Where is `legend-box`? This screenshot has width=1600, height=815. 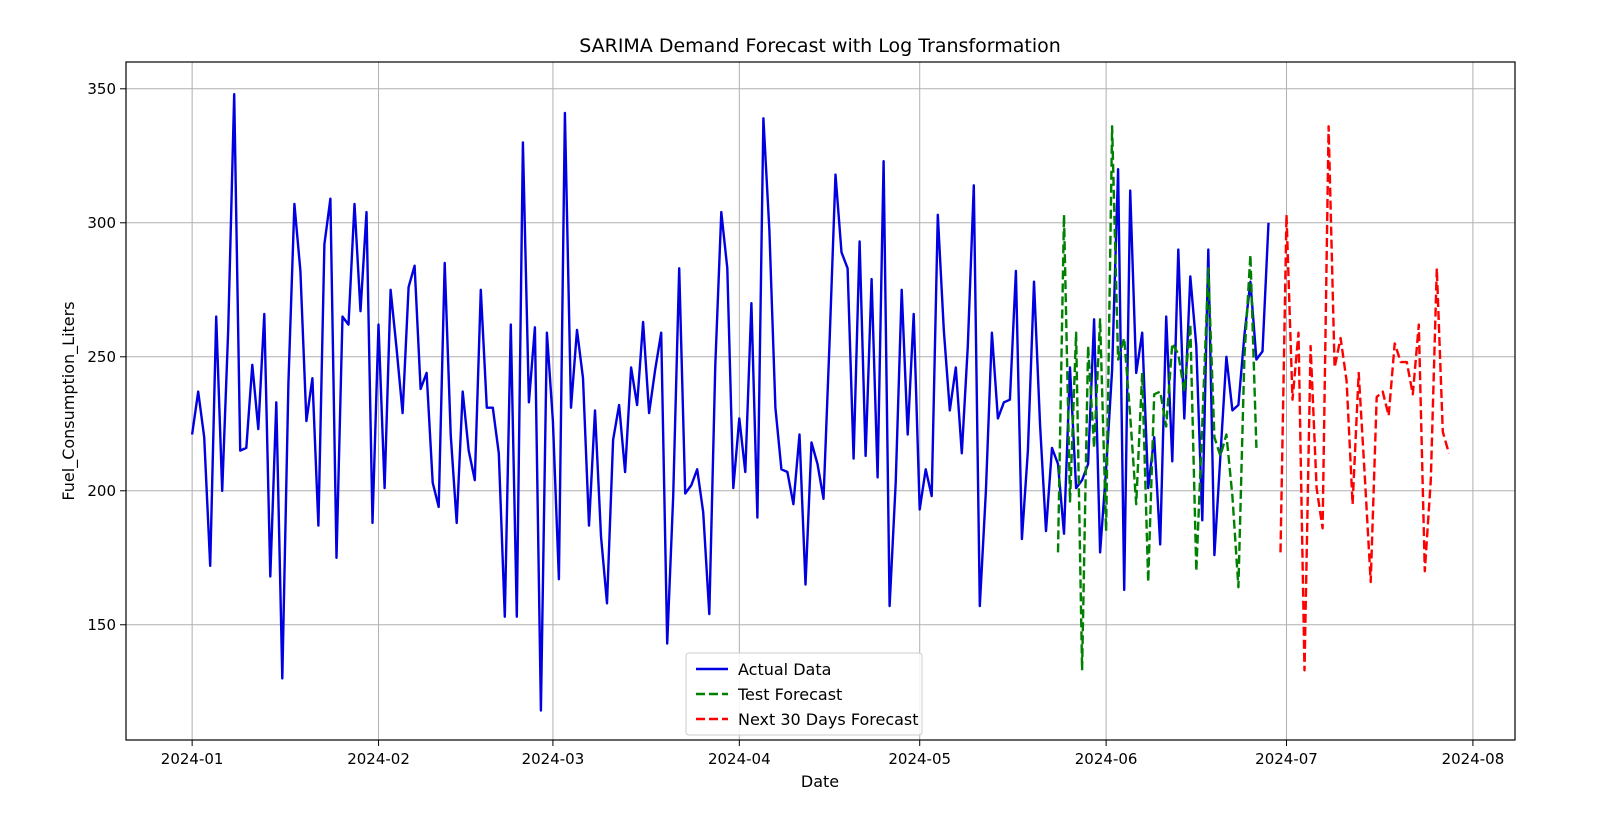 legend-box is located at coordinates (804, 694).